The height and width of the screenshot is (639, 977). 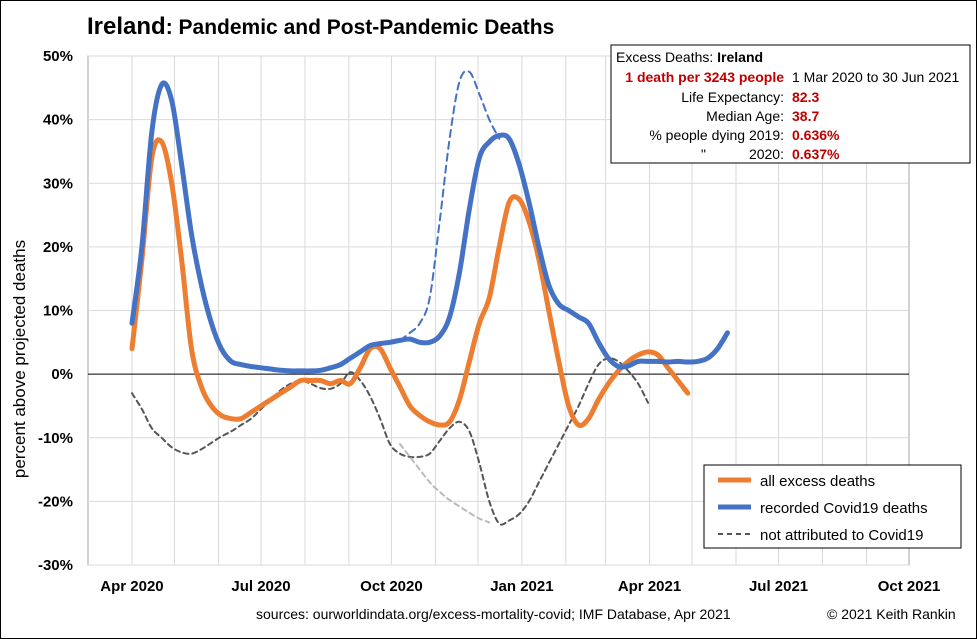 I want to click on x-tick-label: Jul 2020, so click(x=260, y=586).